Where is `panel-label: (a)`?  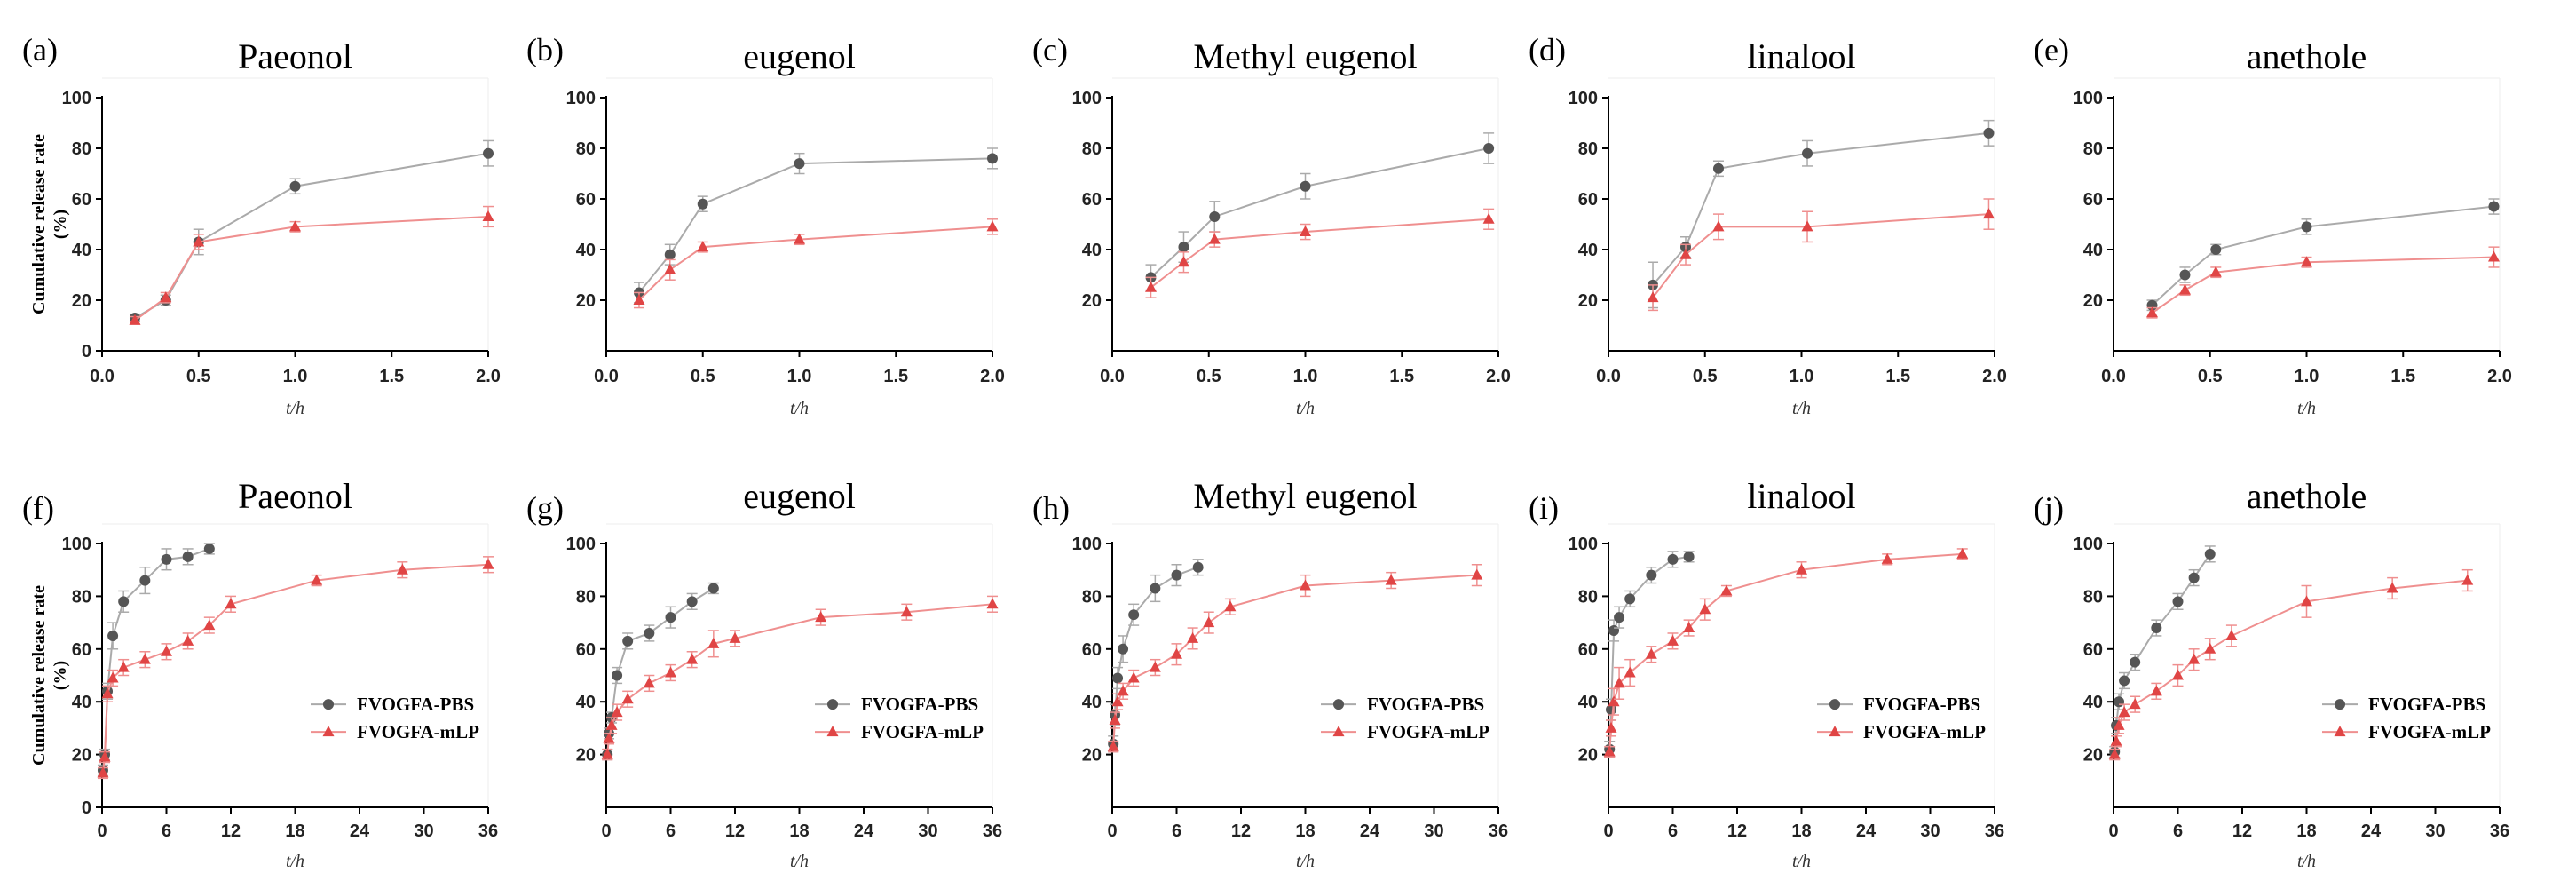
panel-label: (a) is located at coordinates (40, 49).